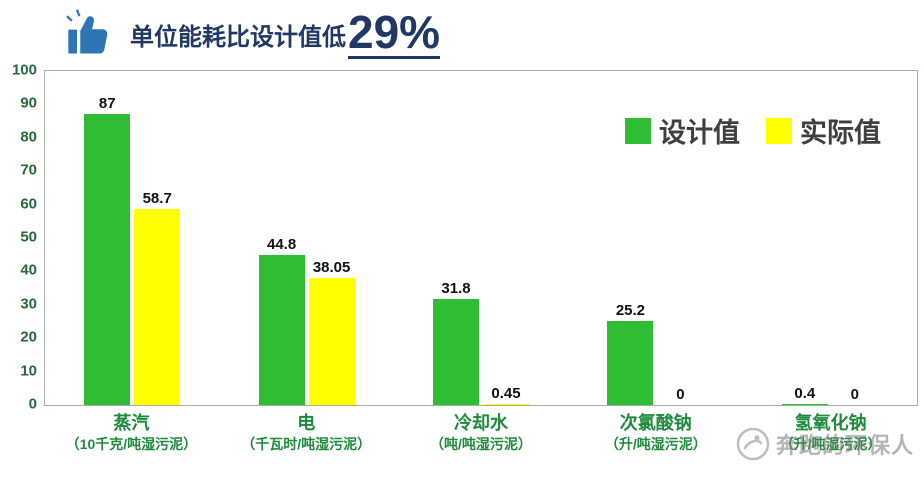  Describe the element at coordinates (331, 238) in the screenshot. I see `bar-column: 38.05` at that location.